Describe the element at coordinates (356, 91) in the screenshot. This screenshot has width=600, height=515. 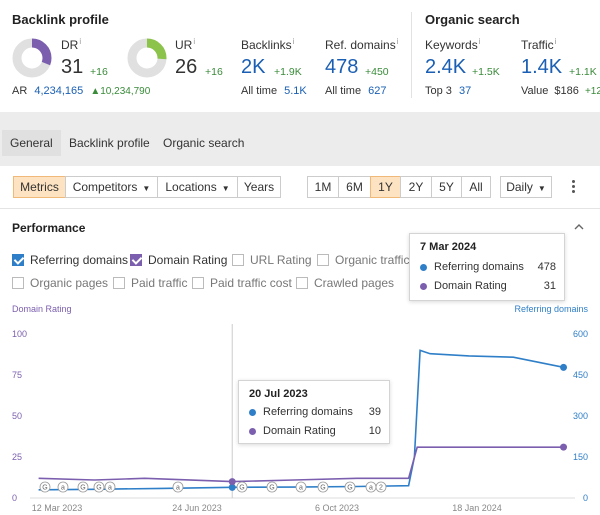
I see `ref-domains-alltime: All time 627` at that location.